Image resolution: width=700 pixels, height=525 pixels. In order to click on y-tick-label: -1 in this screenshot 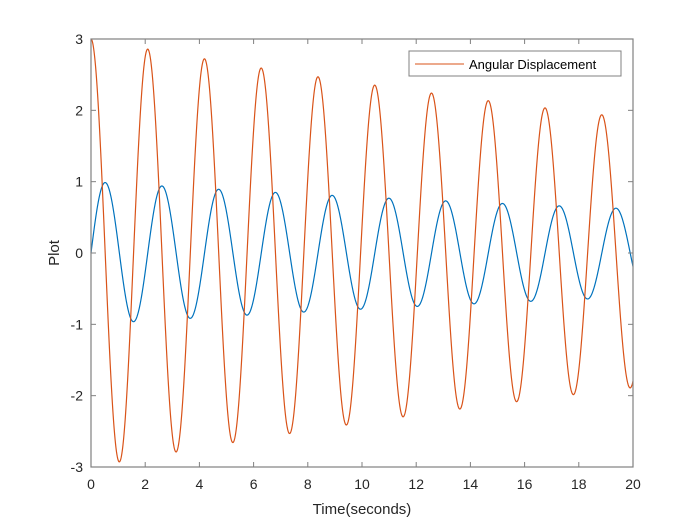, I will do `click(77, 324)`.